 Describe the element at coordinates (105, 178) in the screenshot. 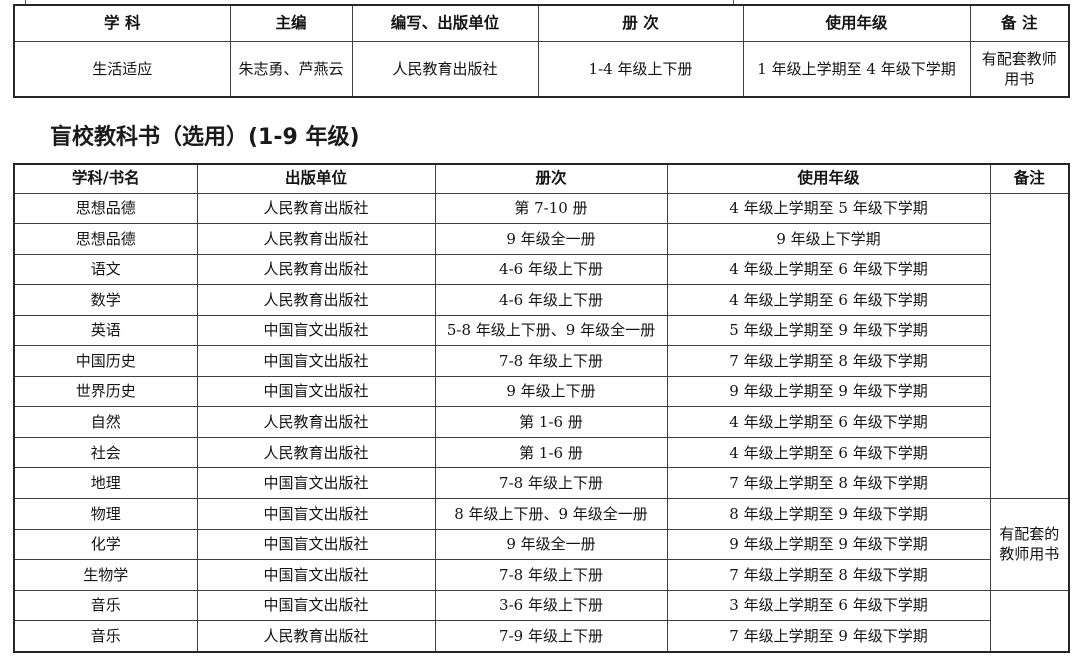

I see `column-header-subject-bookname: 学科/书名` at that location.